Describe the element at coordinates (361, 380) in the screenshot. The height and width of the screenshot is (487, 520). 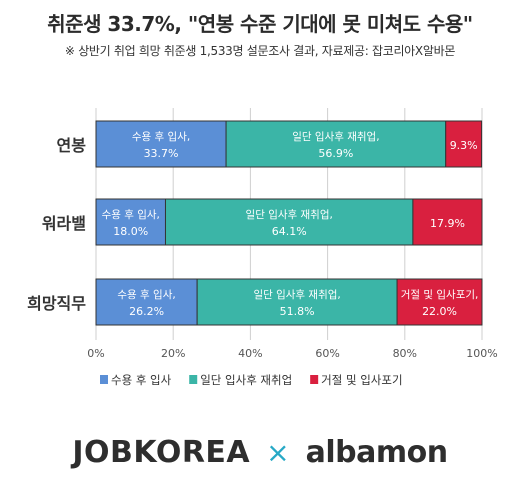
I see `legend-label: 거절 및 입사포기` at that location.